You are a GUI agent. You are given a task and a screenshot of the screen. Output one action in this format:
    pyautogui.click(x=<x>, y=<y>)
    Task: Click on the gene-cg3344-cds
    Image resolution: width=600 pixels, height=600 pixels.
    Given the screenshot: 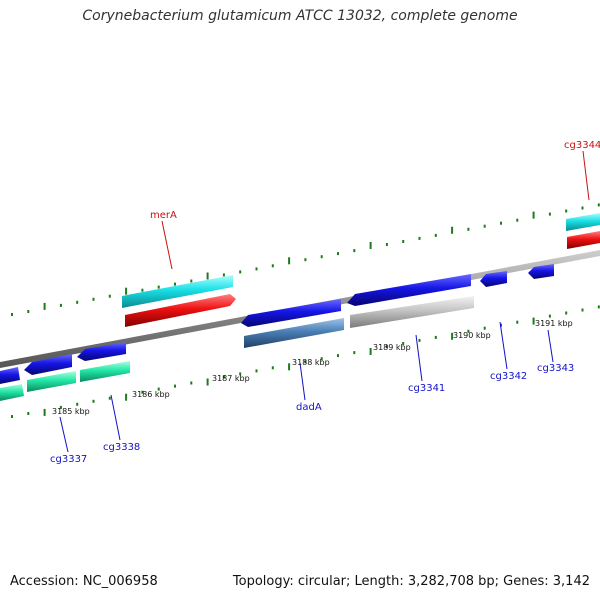 What is the action you would take?
    pyautogui.click(x=583, y=240)
    